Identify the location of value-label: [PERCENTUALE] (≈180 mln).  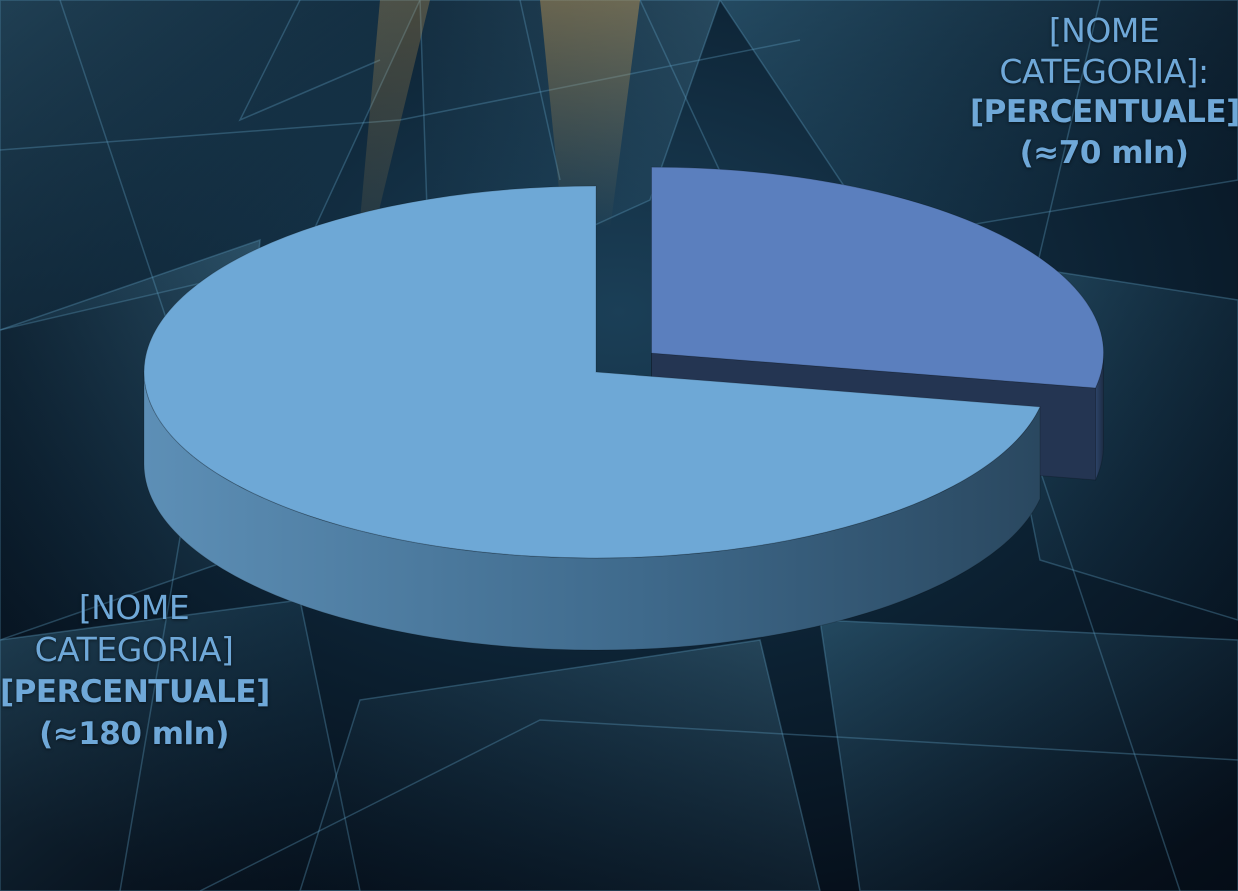
(135, 713).